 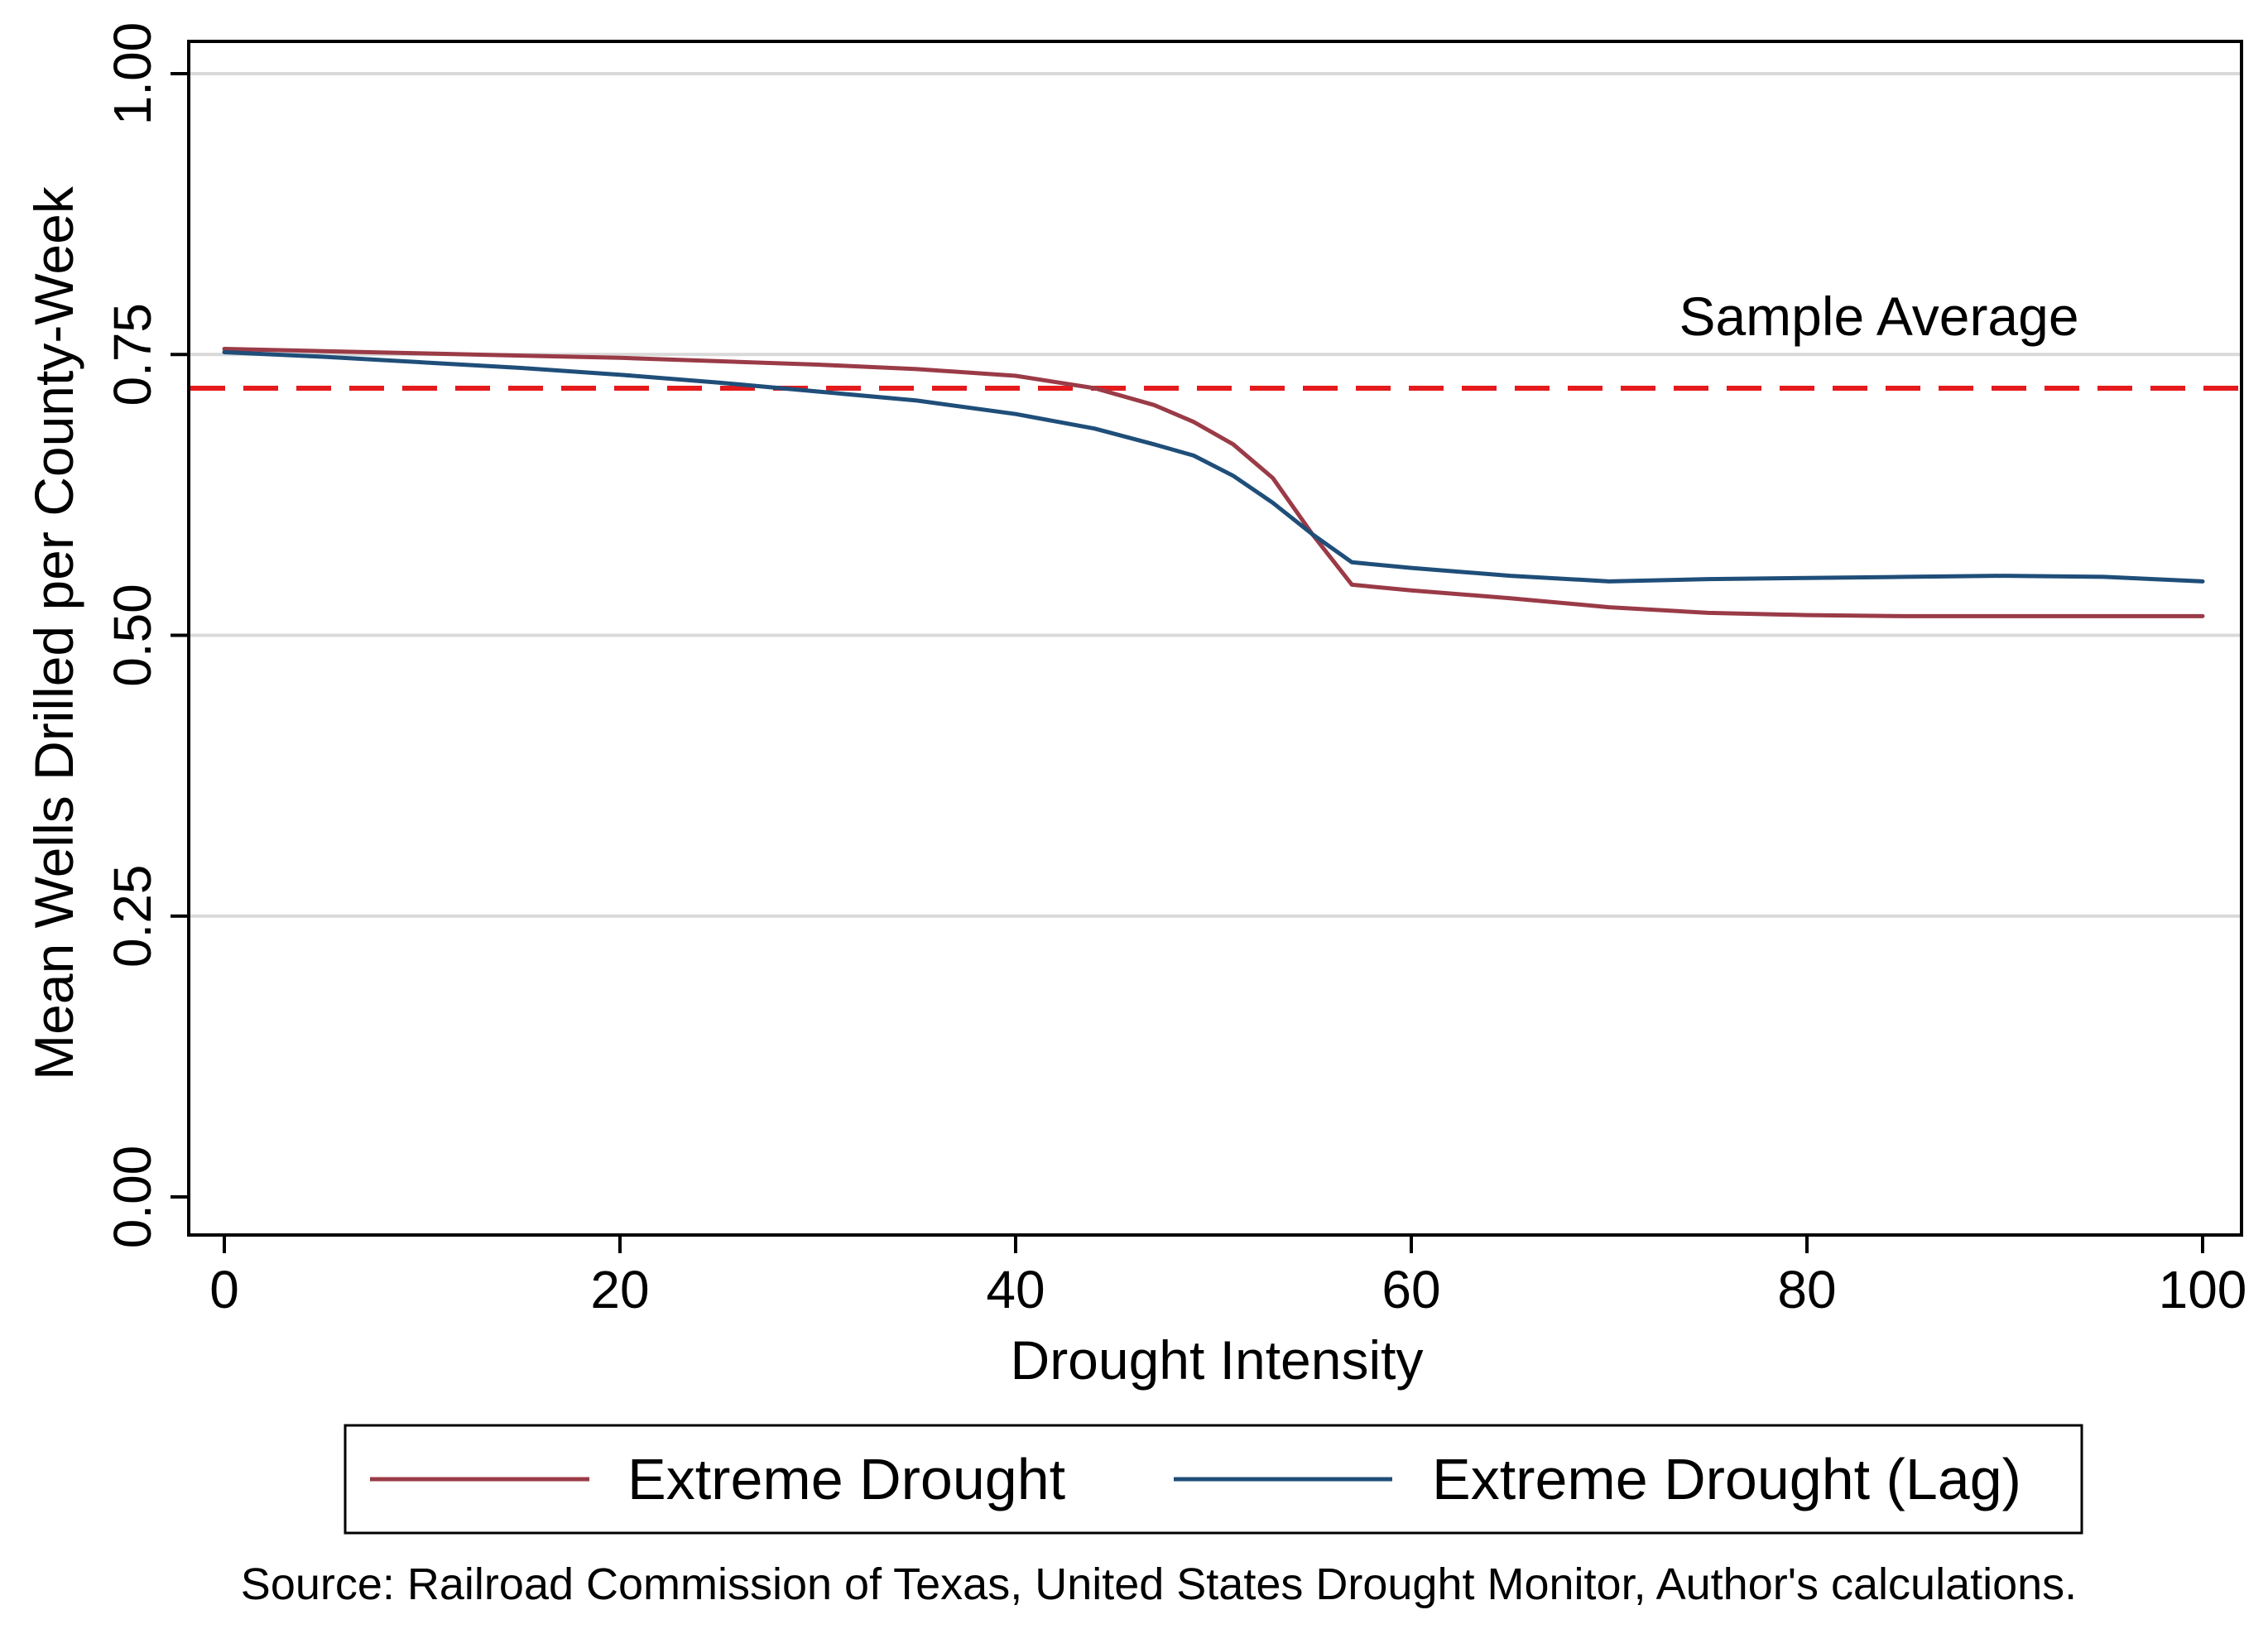 What do you see at coordinates (133, 916) in the screenshot?
I see `y-tick-label: 0.25` at bounding box center [133, 916].